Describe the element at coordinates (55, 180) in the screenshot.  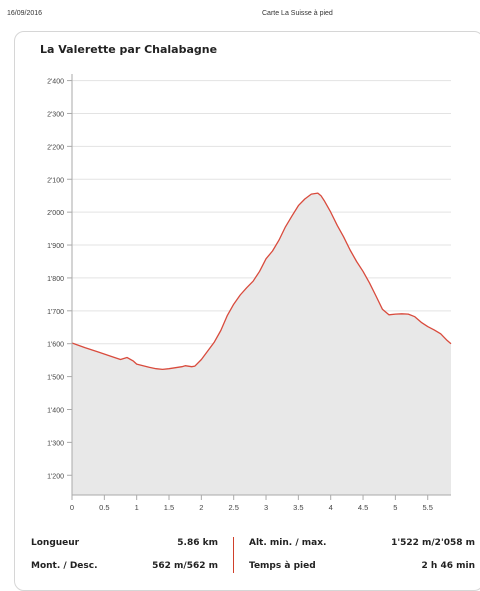
I see `y-tick-label: 2'100` at that location.